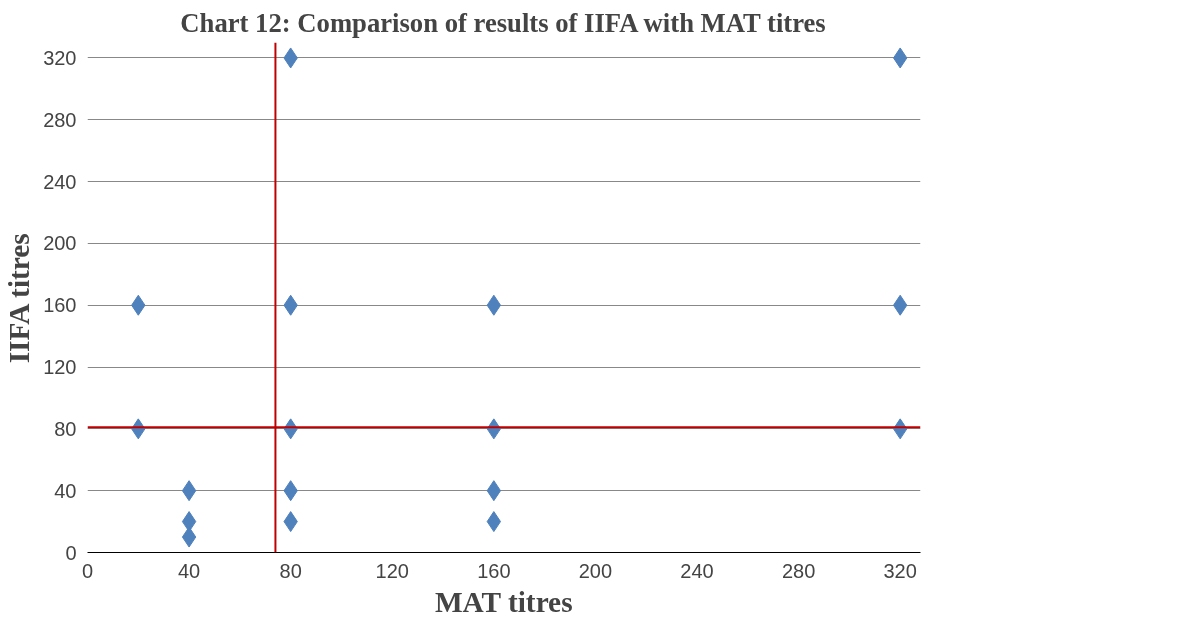 This screenshot has height=640, width=1182. I want to click on y-tick-label: 80, so click(65, 428).